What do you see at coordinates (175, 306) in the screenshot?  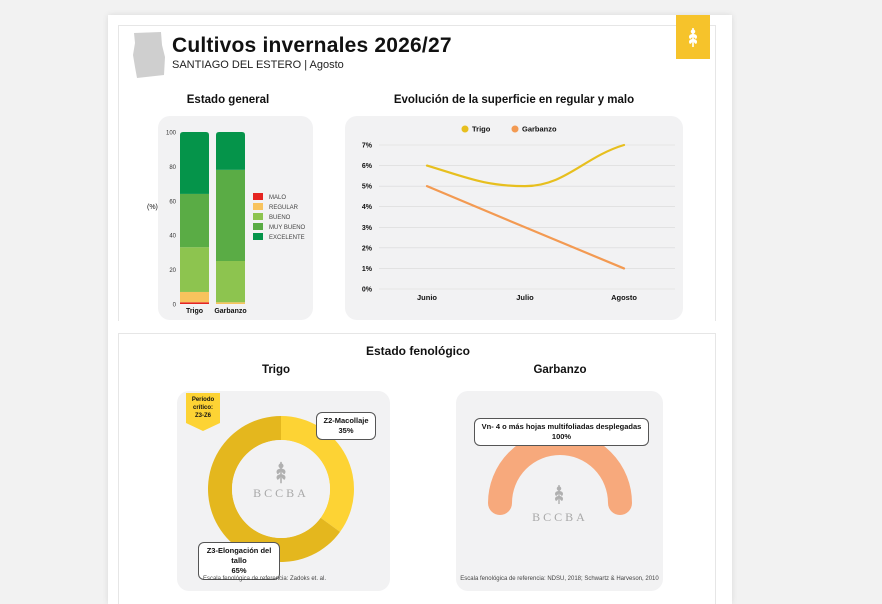 I see `y-tick-label: 0` at bounding box center [175, 306].